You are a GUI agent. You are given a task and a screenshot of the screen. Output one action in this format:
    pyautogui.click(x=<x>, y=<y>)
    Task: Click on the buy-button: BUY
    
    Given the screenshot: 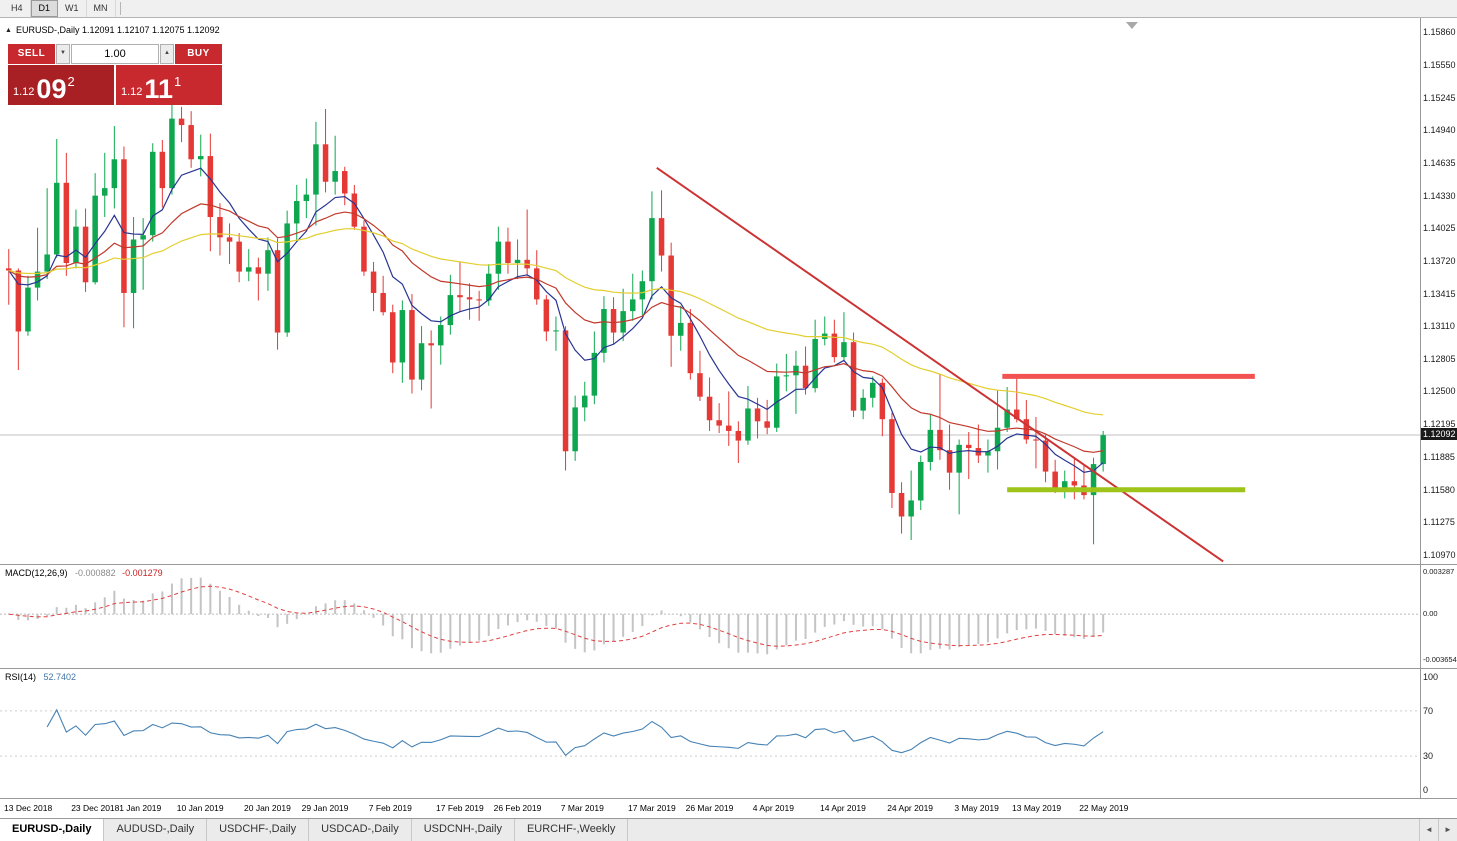 What is the action you would take?
    pyautogui.click(x=198, y=54)
    